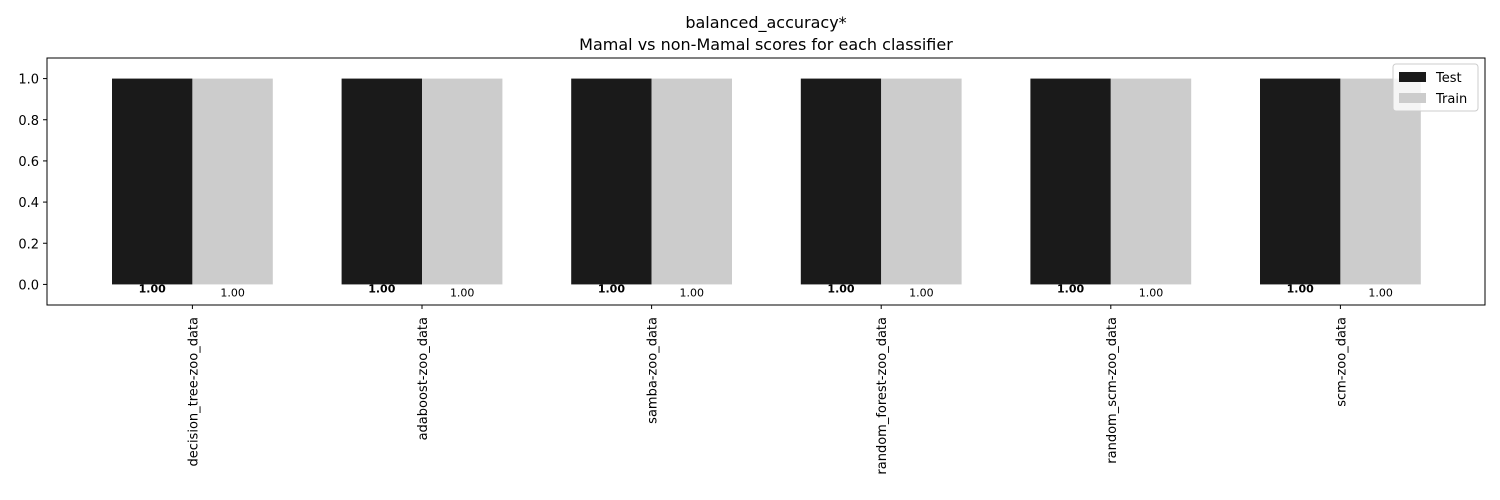  I want to click on y-tick-label: 0.0, so click(28, 285).